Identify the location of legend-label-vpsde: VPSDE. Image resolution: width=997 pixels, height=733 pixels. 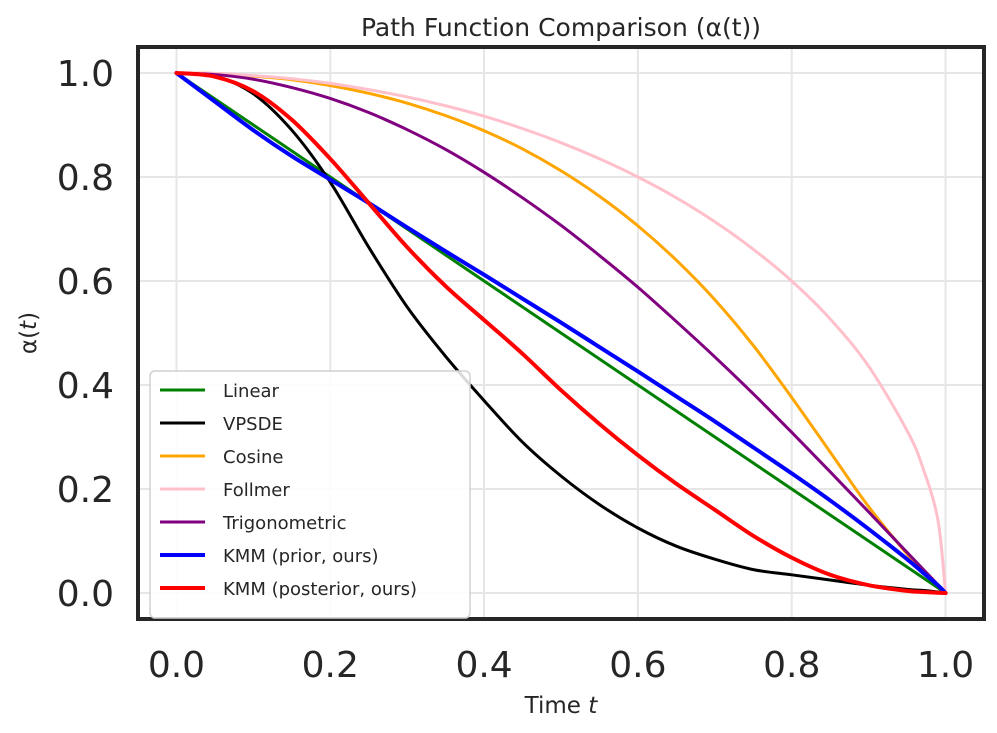
(253, 424).